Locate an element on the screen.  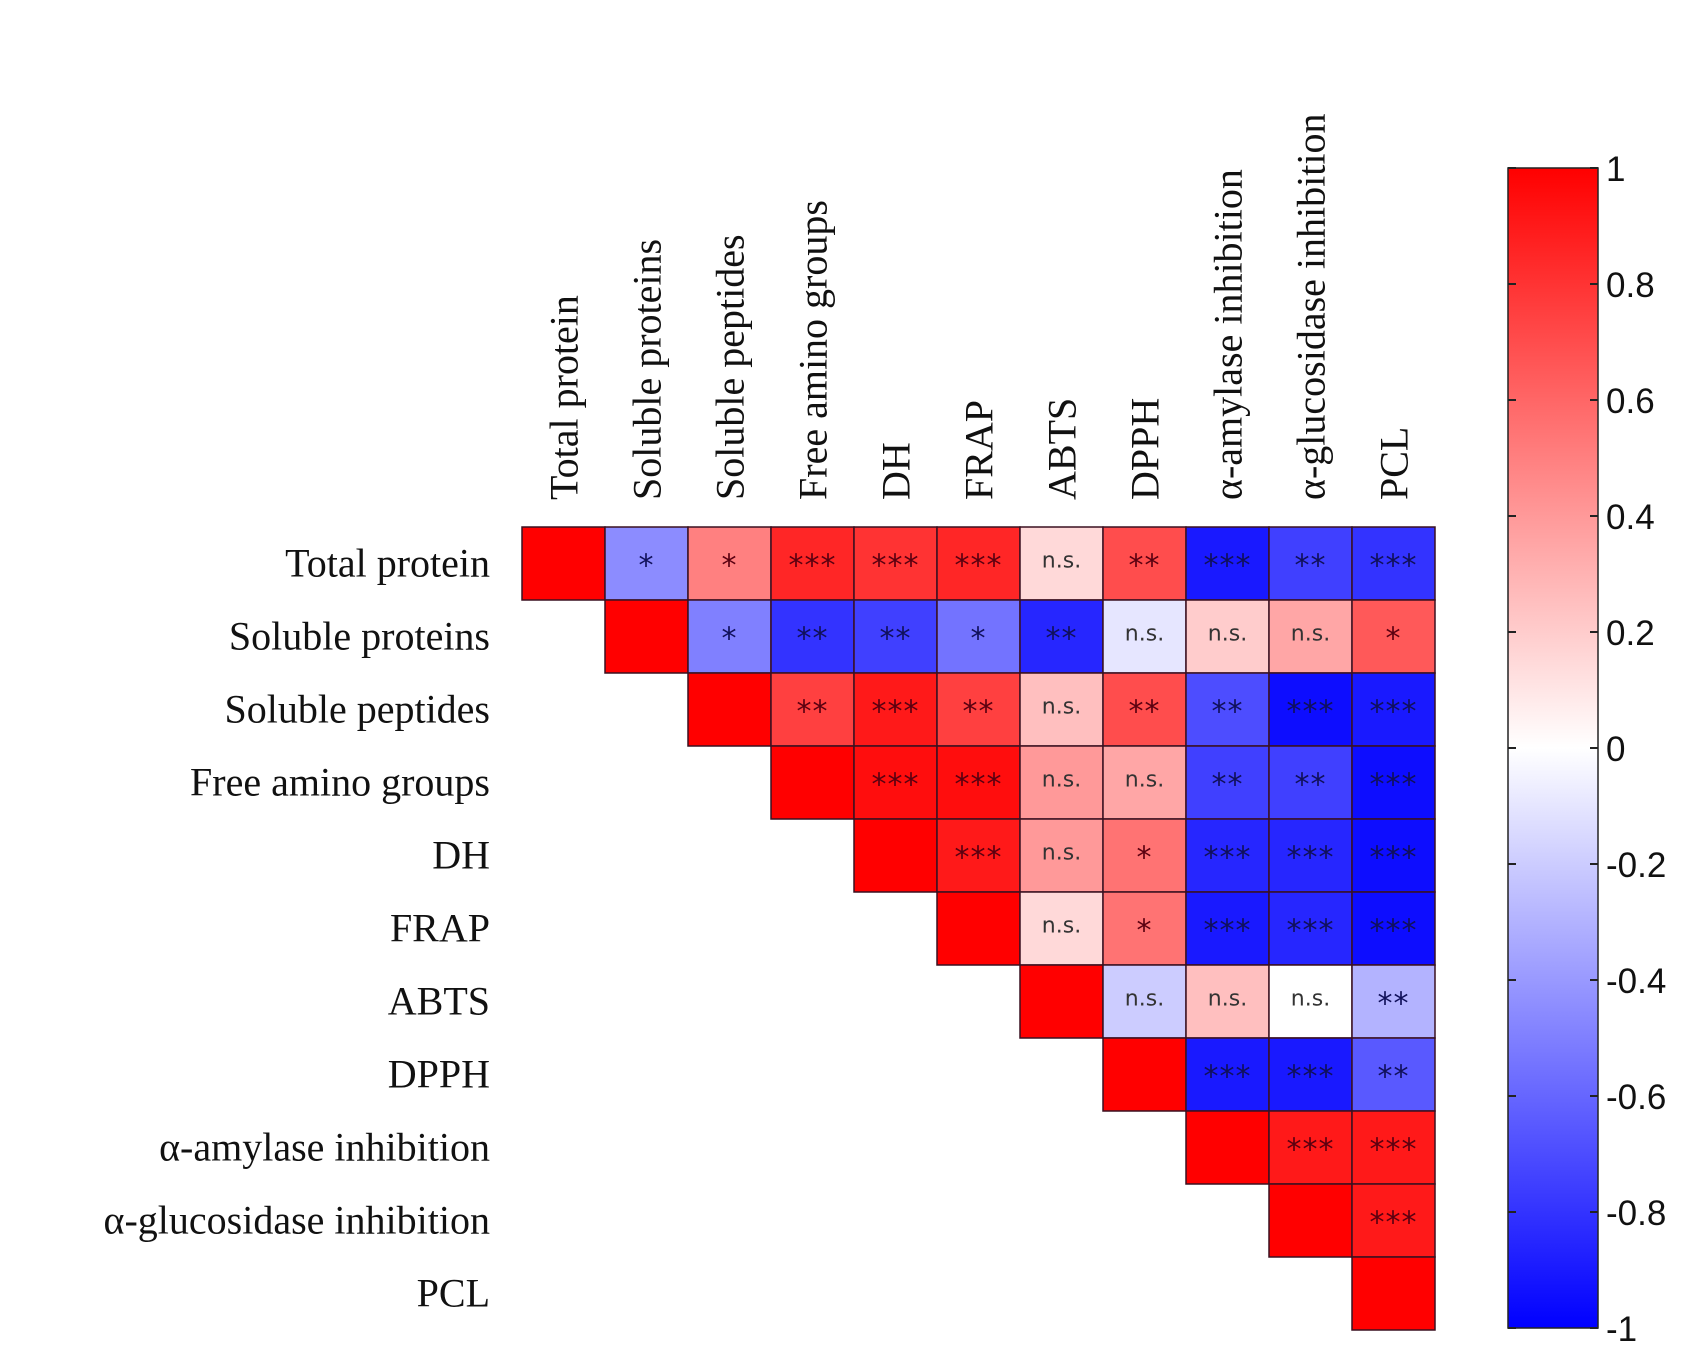
column-label: ABTS is located at coordinates (1062, 449).